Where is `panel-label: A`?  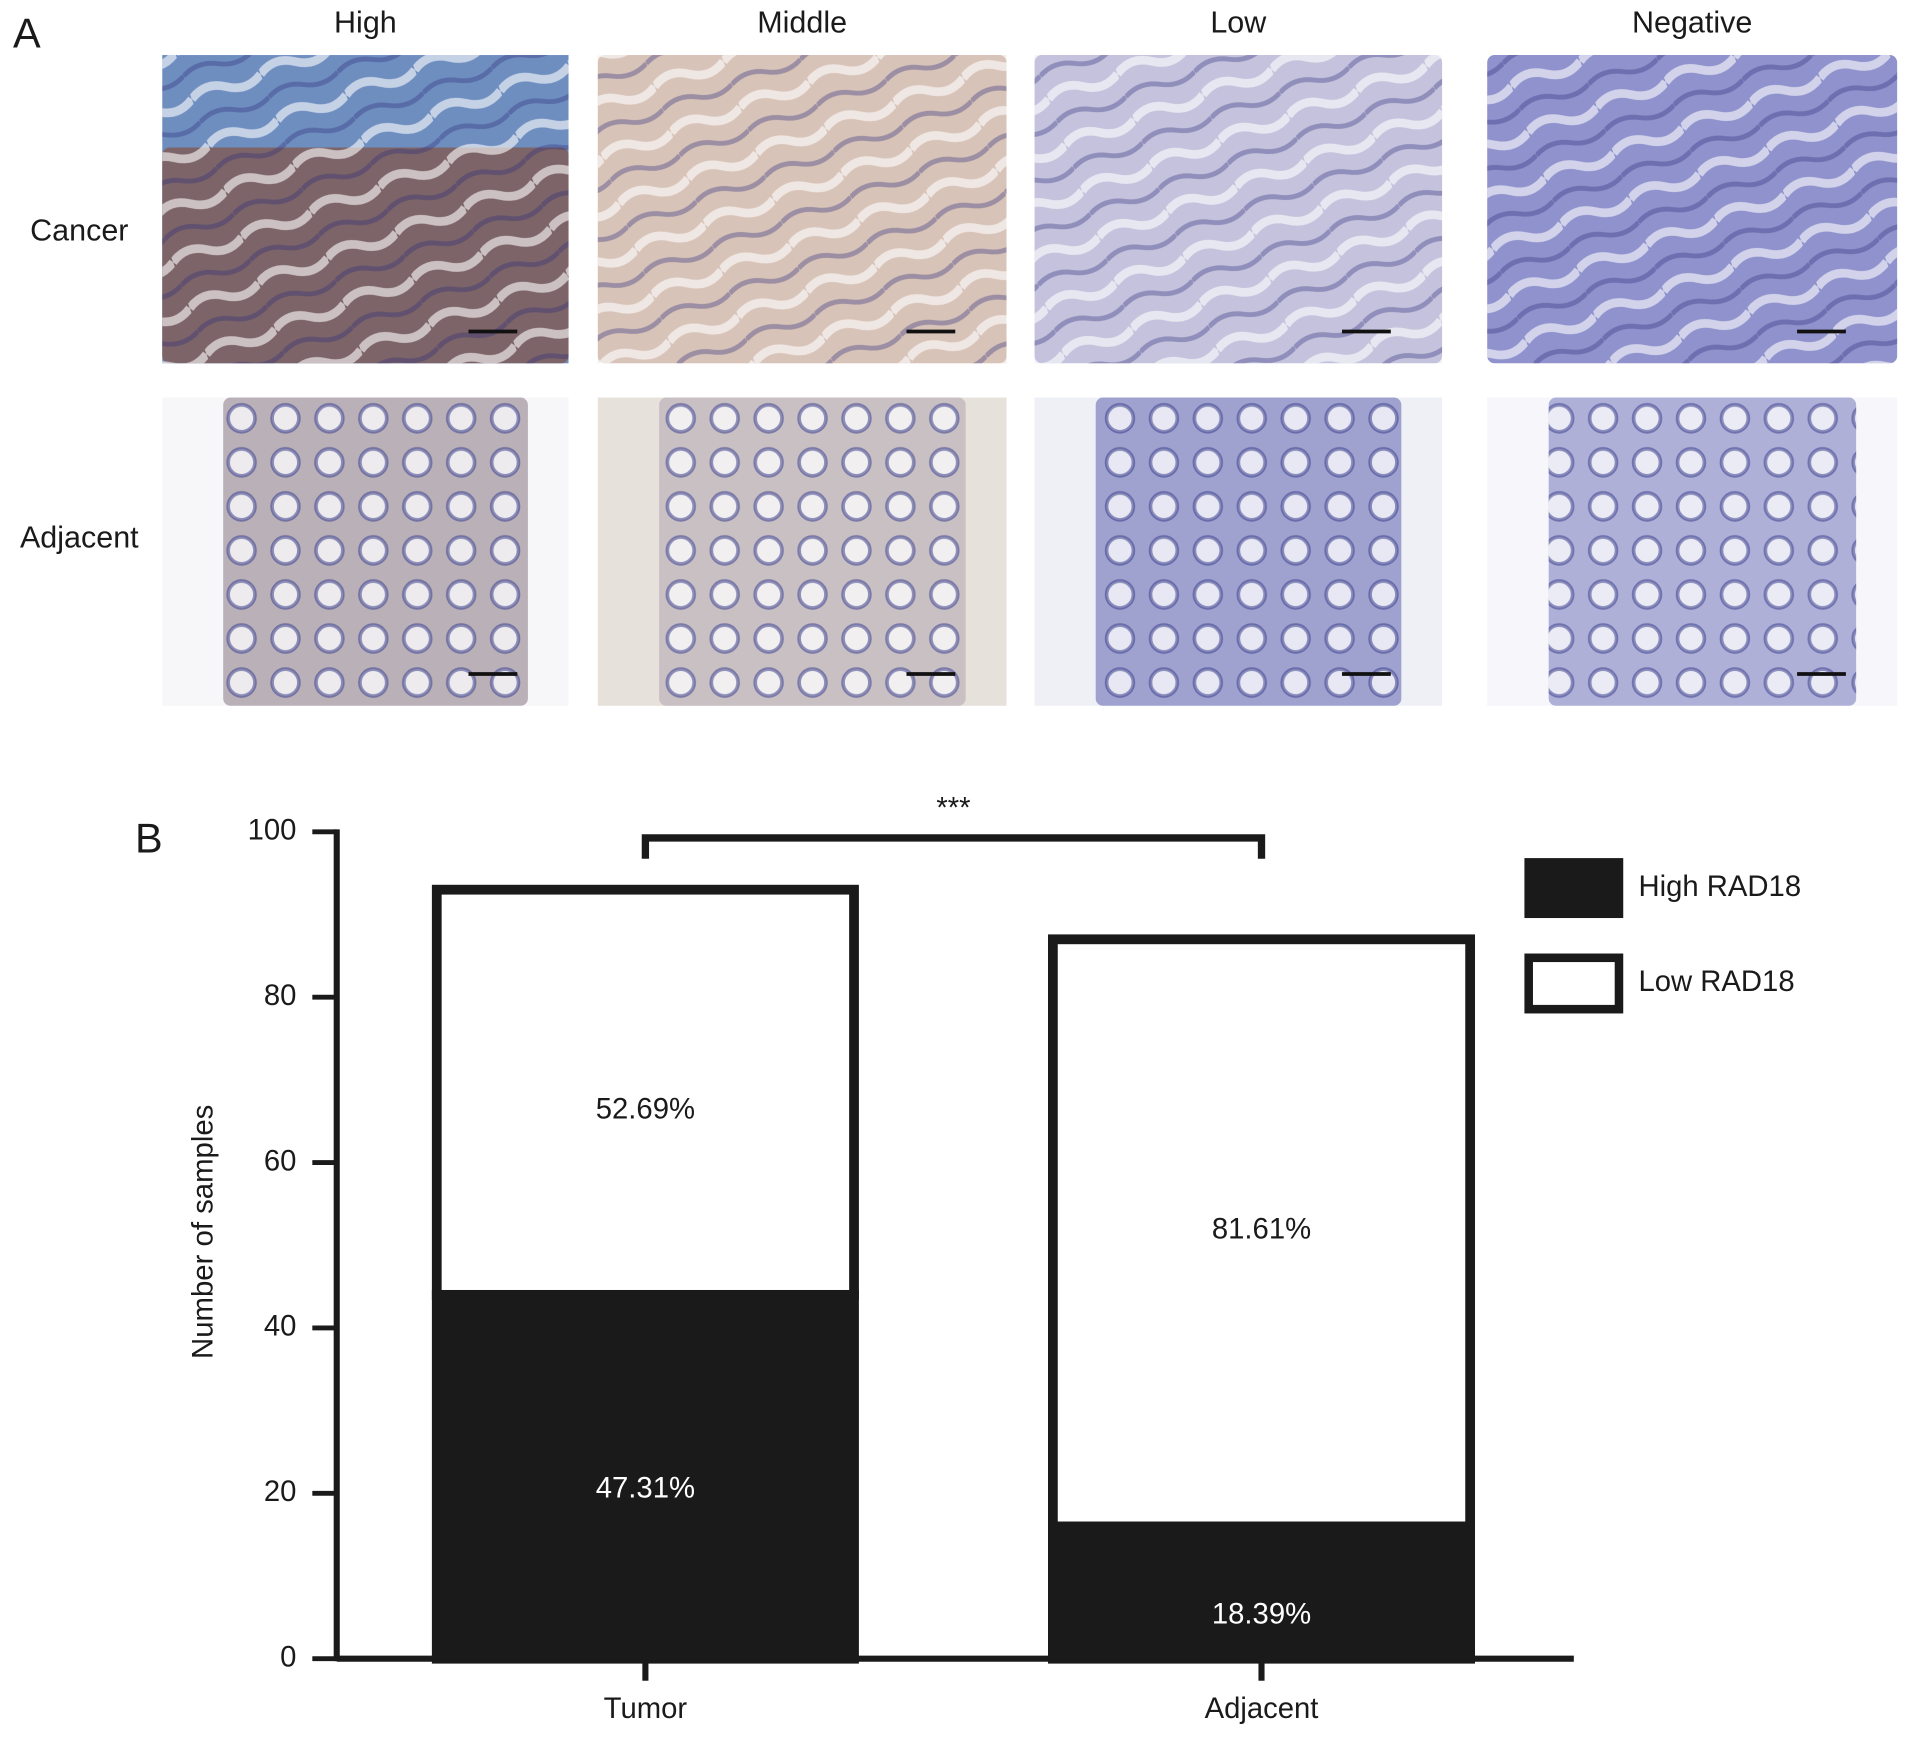 panel-label: A is located at coordinates (27, 33).